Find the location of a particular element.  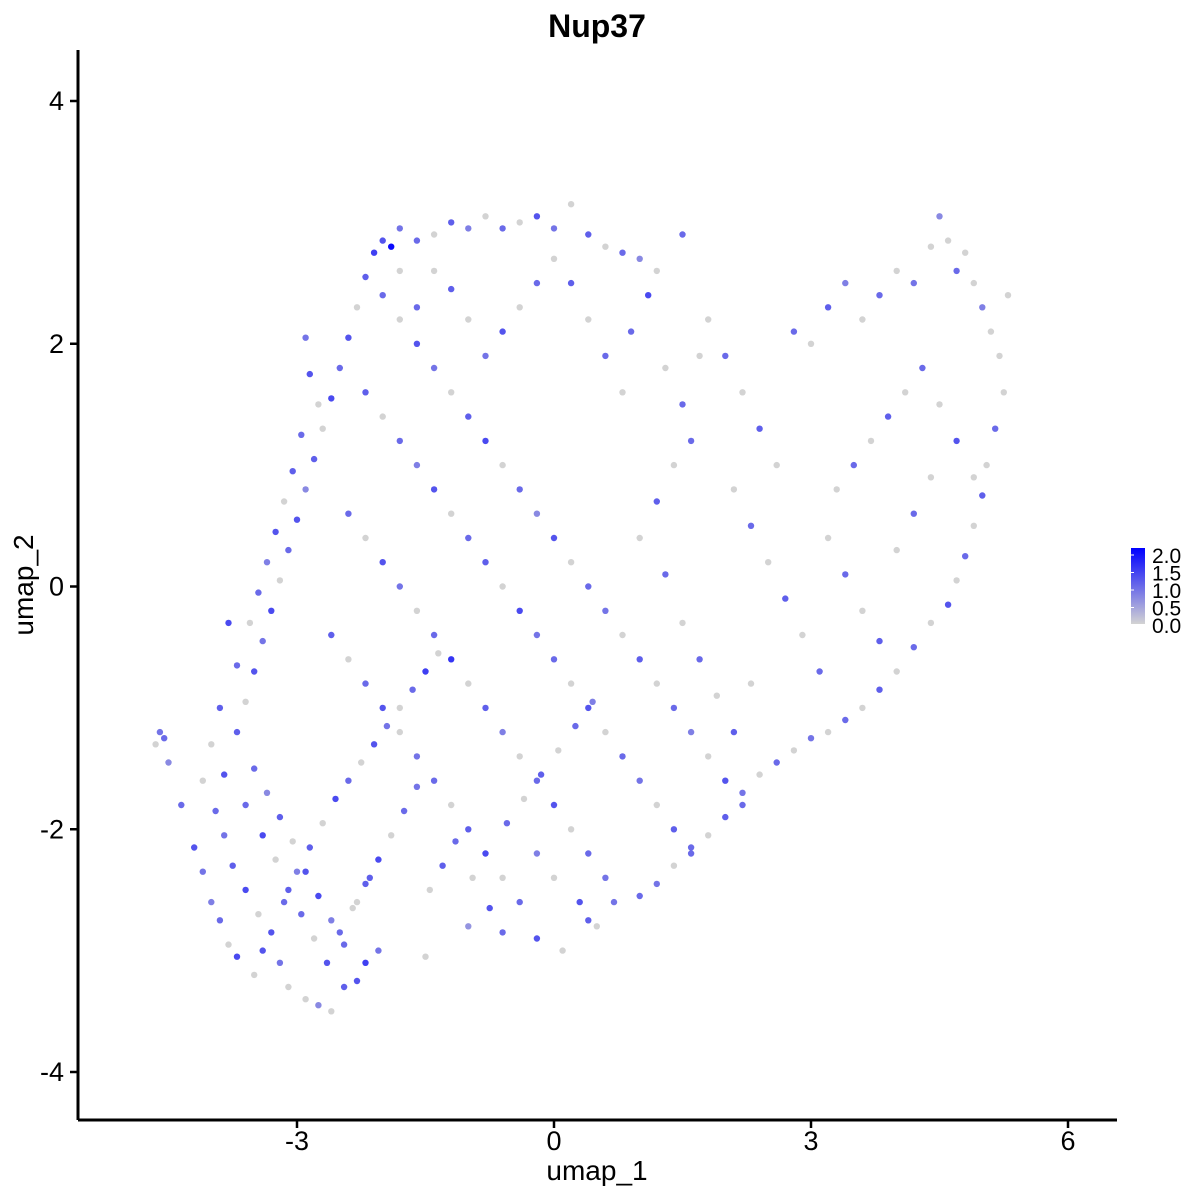

colorbar is located at coordinates (1138, 586).